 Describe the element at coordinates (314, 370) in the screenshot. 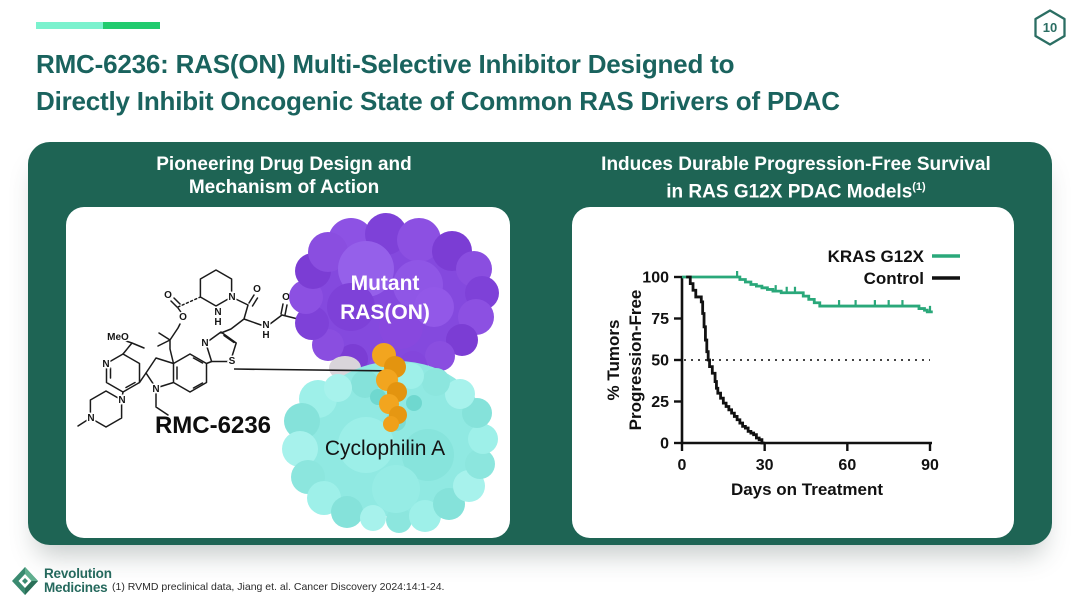

I see `molecule-to-ligand-connector` at that location.